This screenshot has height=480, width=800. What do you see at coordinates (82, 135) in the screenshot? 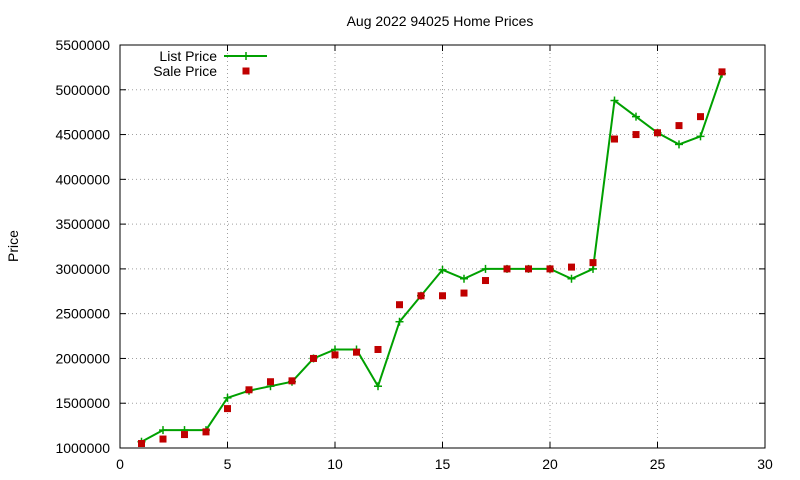
I see `y-tick-label: 4500000` at bounding box center [82, 135].